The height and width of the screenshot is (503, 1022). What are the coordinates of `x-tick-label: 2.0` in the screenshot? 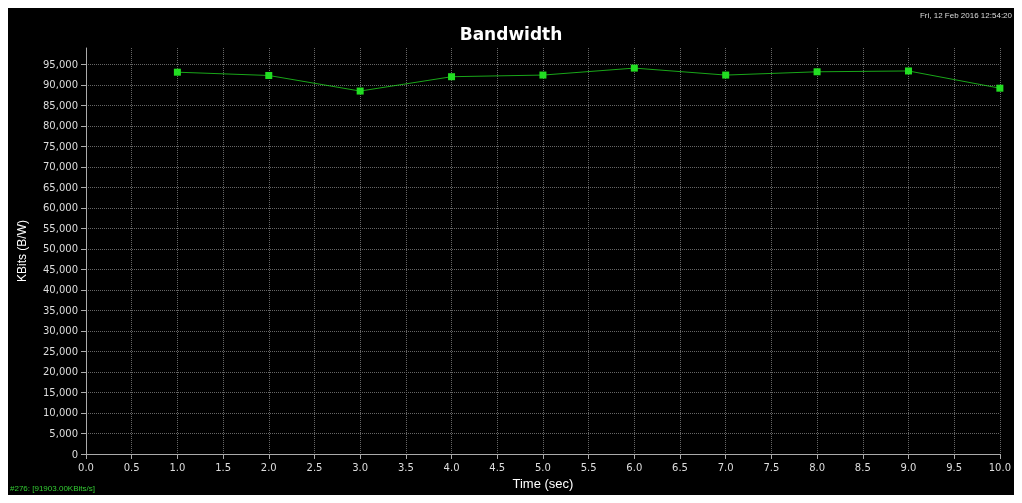 It's located at (268, 467).